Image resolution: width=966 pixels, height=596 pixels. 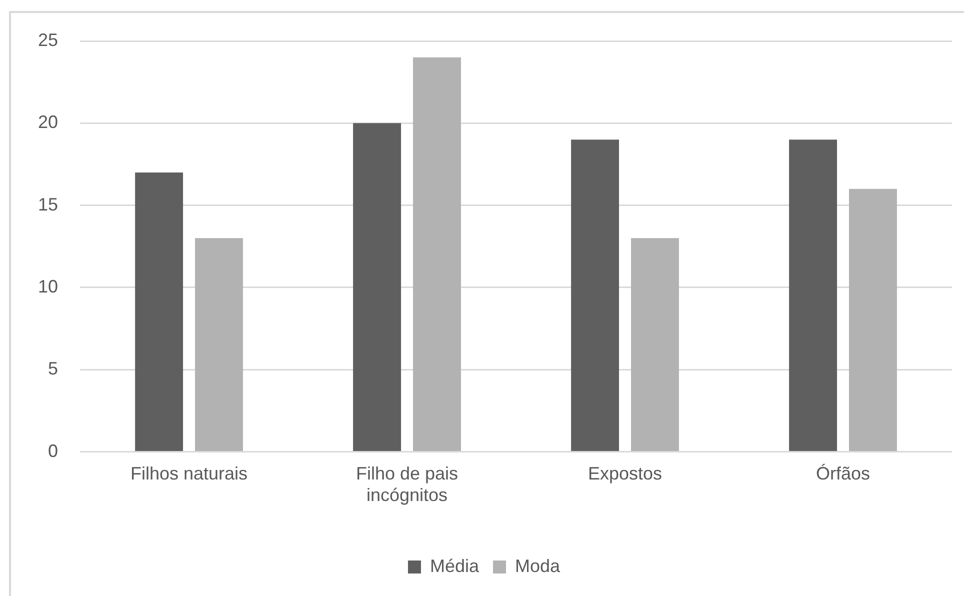 What do you see at coordinates (48, 286) in the screenshot?
I see `y-tick-label: 10` at bounding box center [48, 286].